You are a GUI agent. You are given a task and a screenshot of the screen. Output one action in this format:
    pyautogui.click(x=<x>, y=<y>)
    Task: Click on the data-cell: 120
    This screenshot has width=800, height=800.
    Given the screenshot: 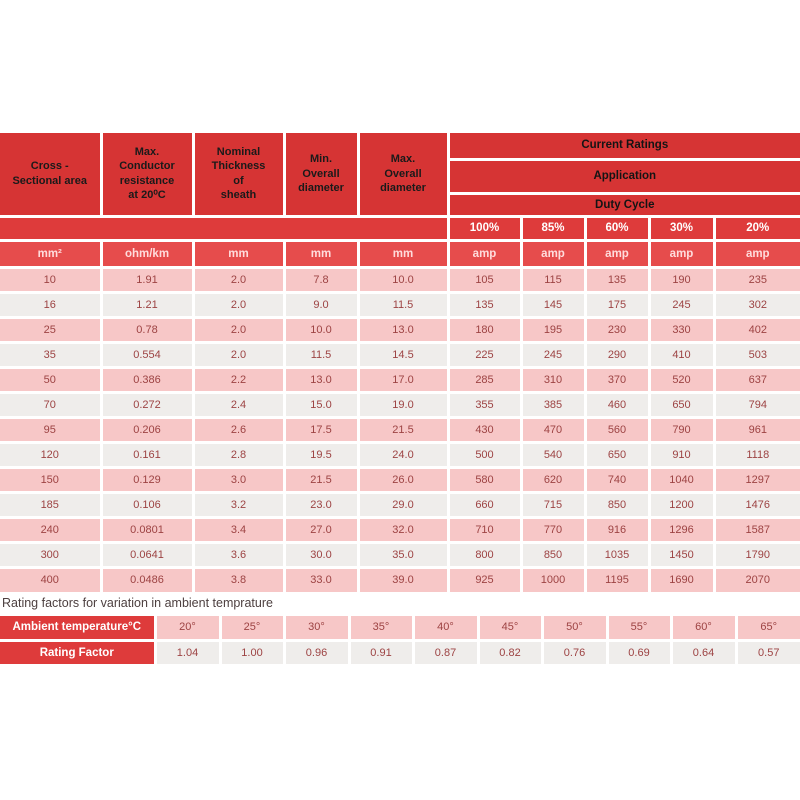 What is the action you would take?
    pyautogui.click(x=51, y=454)
    